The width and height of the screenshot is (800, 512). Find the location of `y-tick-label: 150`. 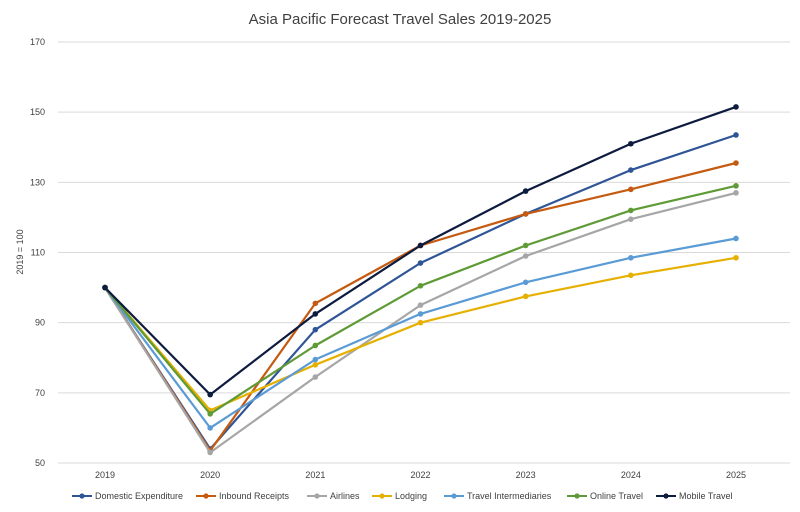

y-tick-label: 150 is located at coordinates (37, 112).